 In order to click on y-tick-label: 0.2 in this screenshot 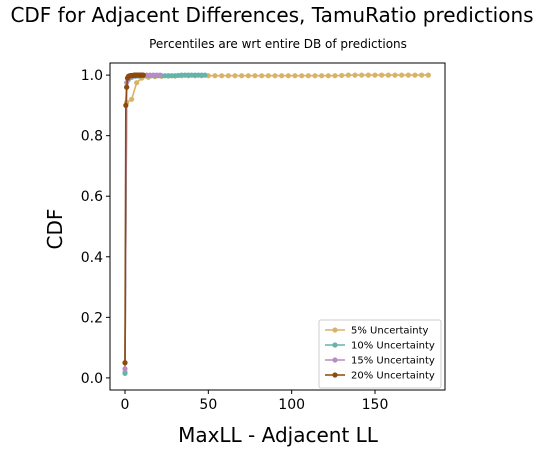, I will do `click(92, 318)`.